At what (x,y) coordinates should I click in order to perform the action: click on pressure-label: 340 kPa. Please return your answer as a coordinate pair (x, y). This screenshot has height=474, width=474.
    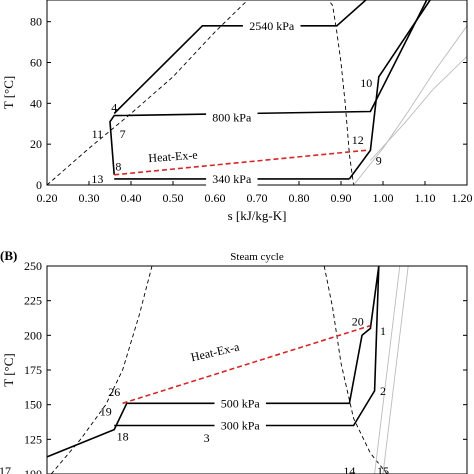
    Looking at the image, I should click on (232, 179).